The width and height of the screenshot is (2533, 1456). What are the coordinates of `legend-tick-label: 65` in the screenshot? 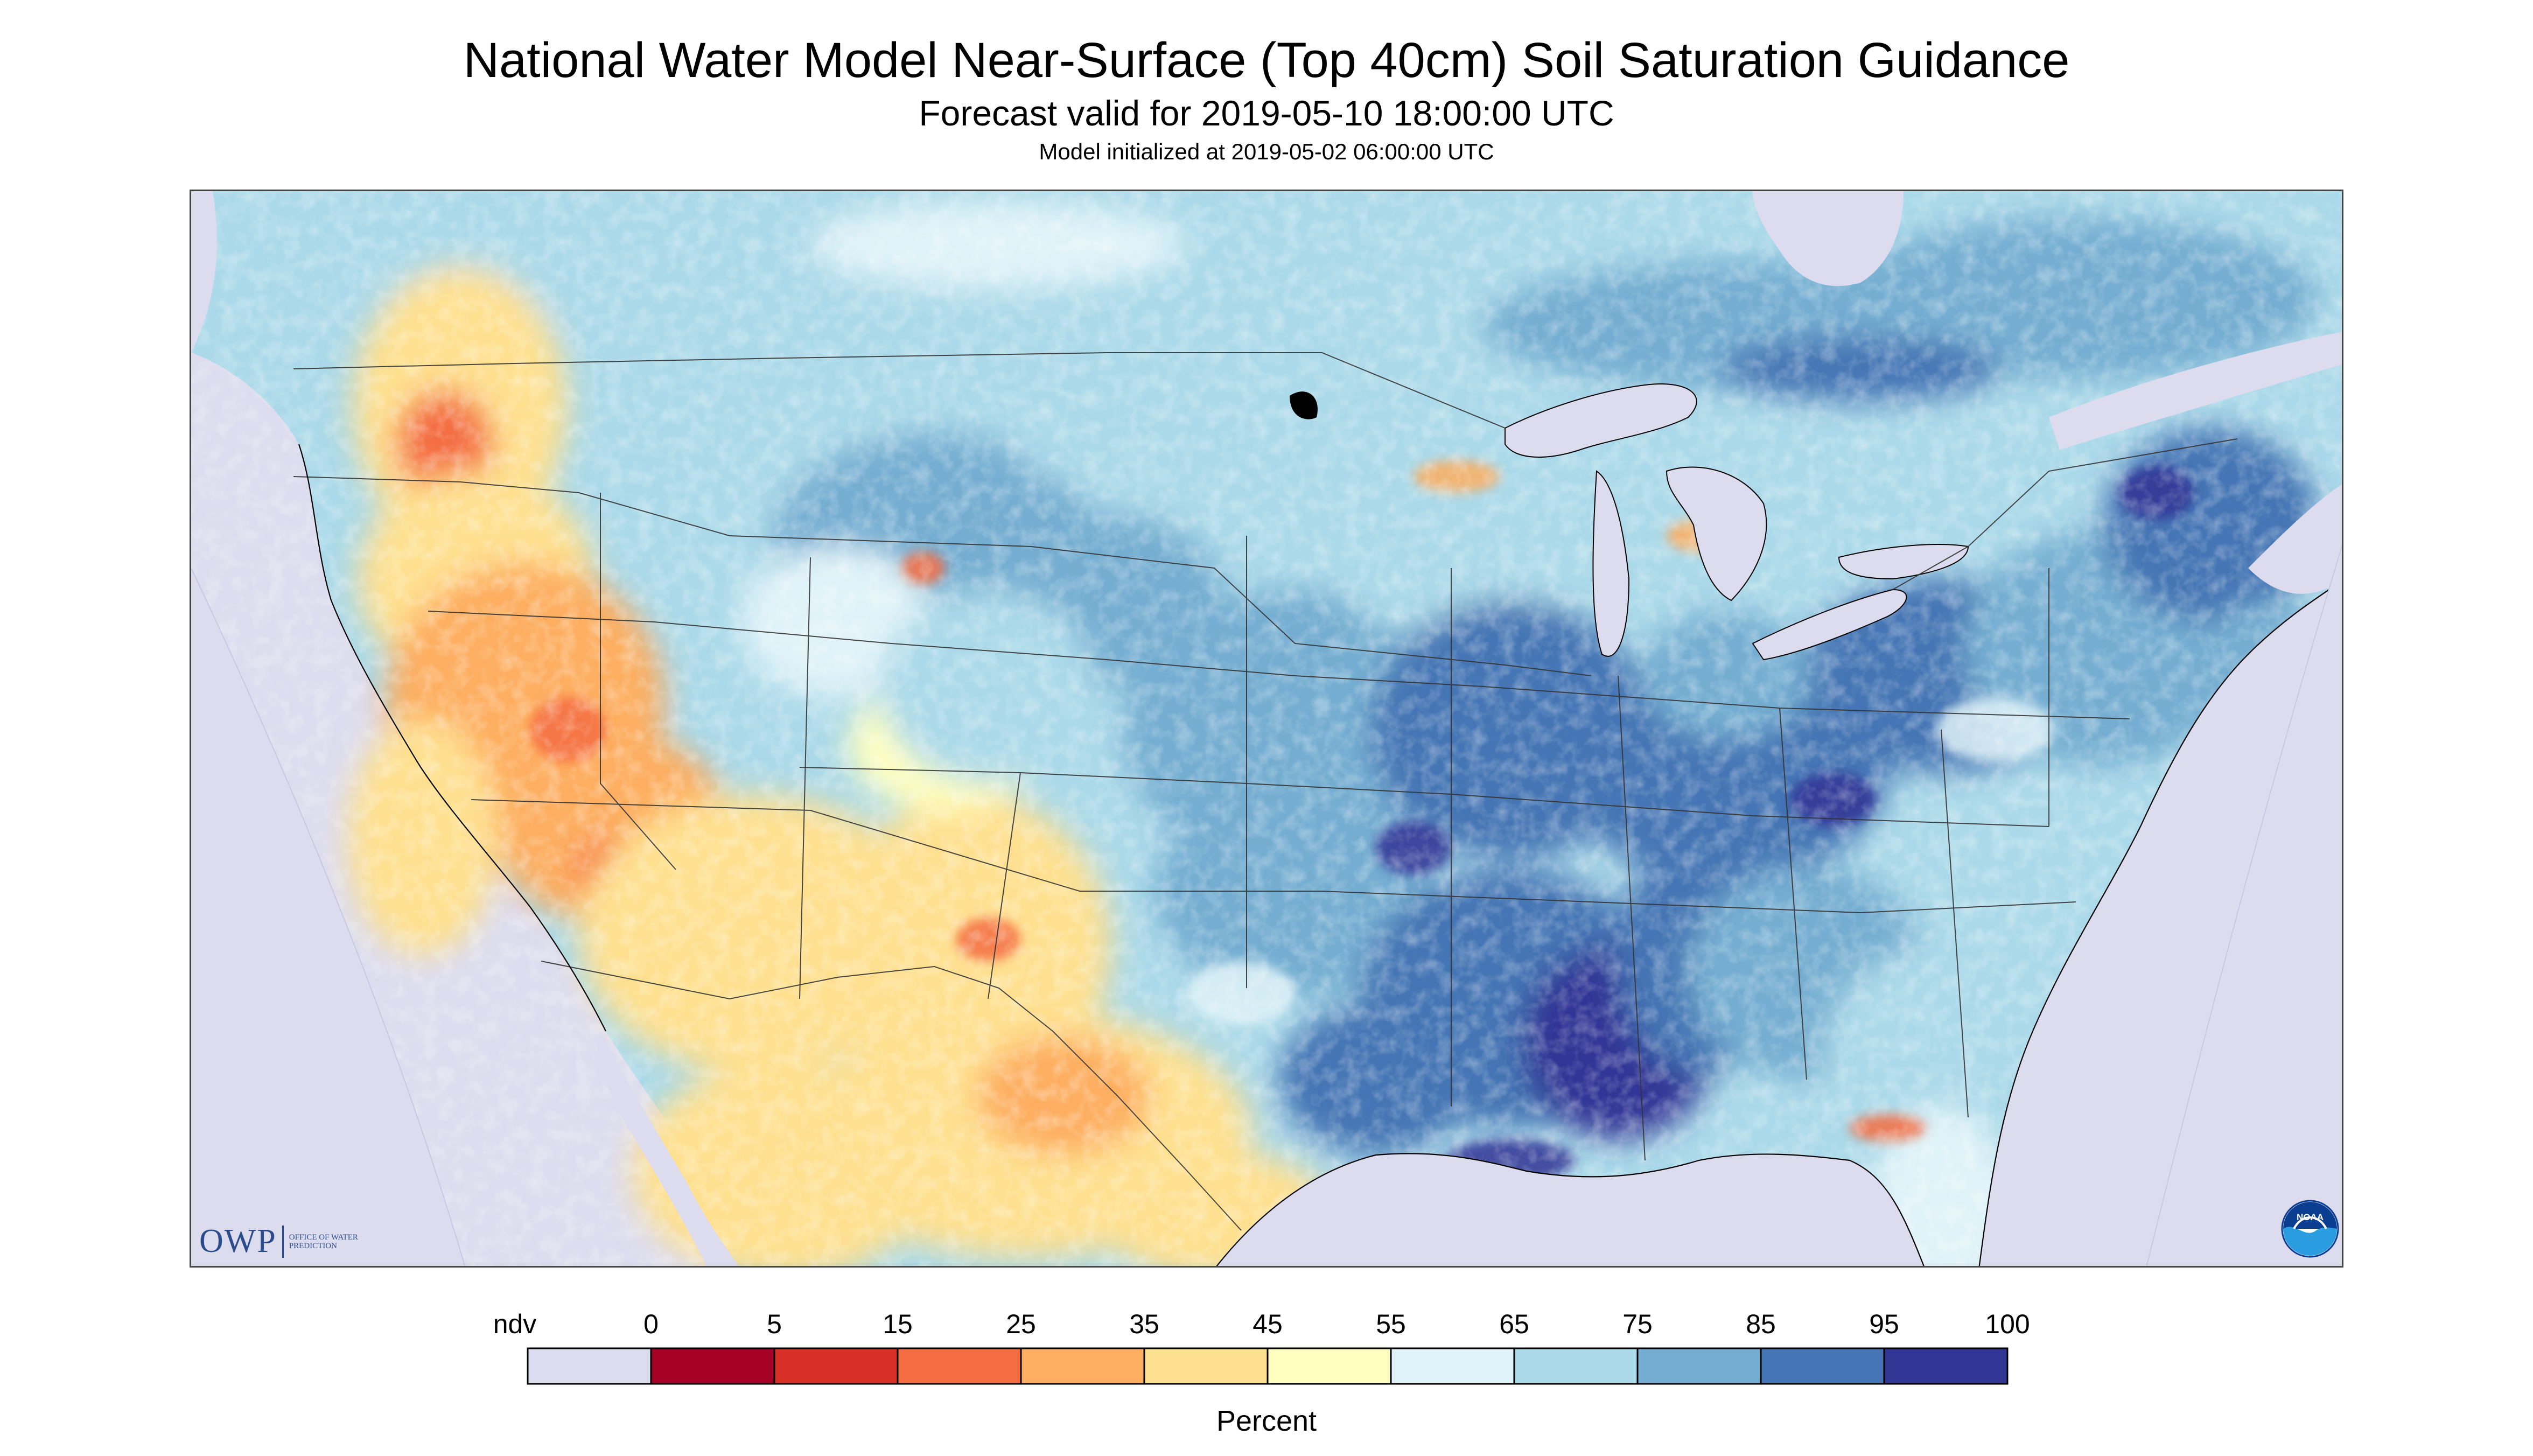 It's located at (1514, 1324).